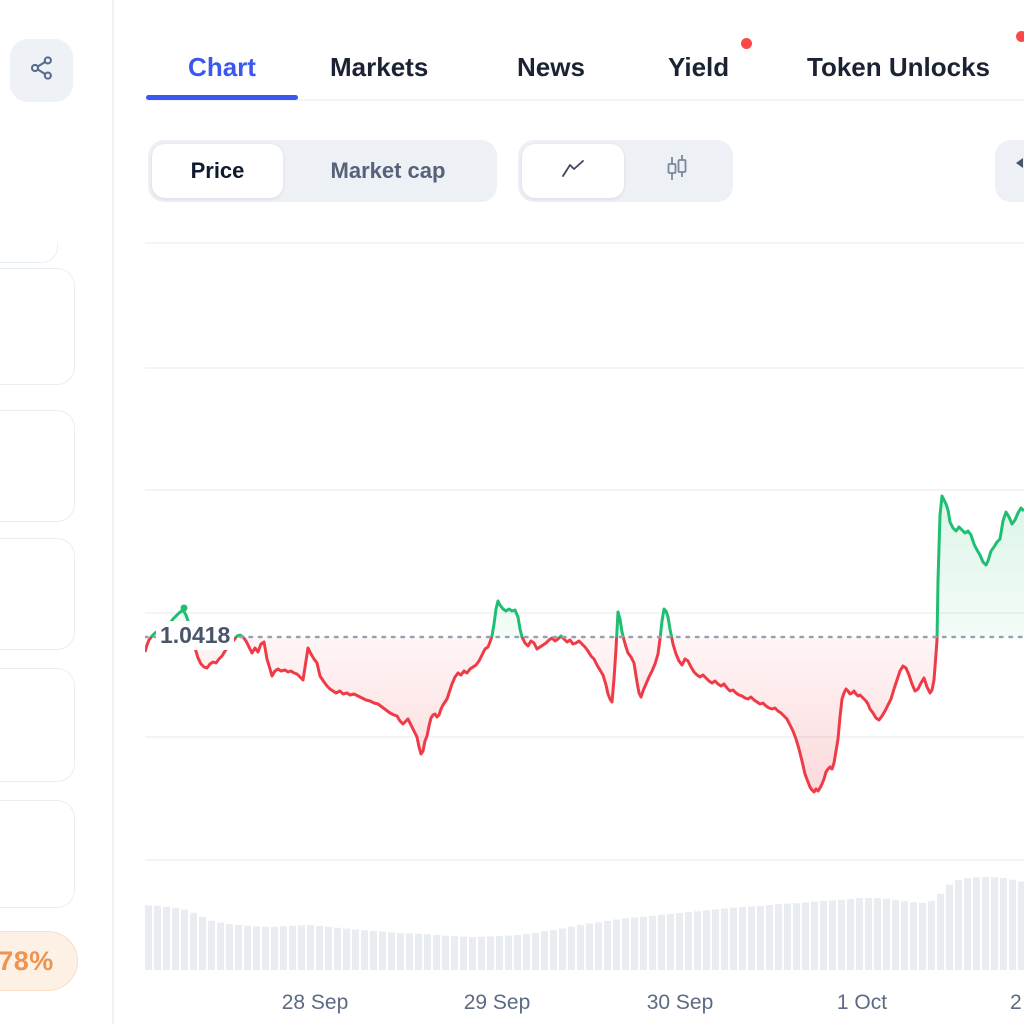 This screenshot has height=1024, width=1024. Describe the element at coordinates (113, 512) in the screenshot. I see `sidebar-divider` at that location.